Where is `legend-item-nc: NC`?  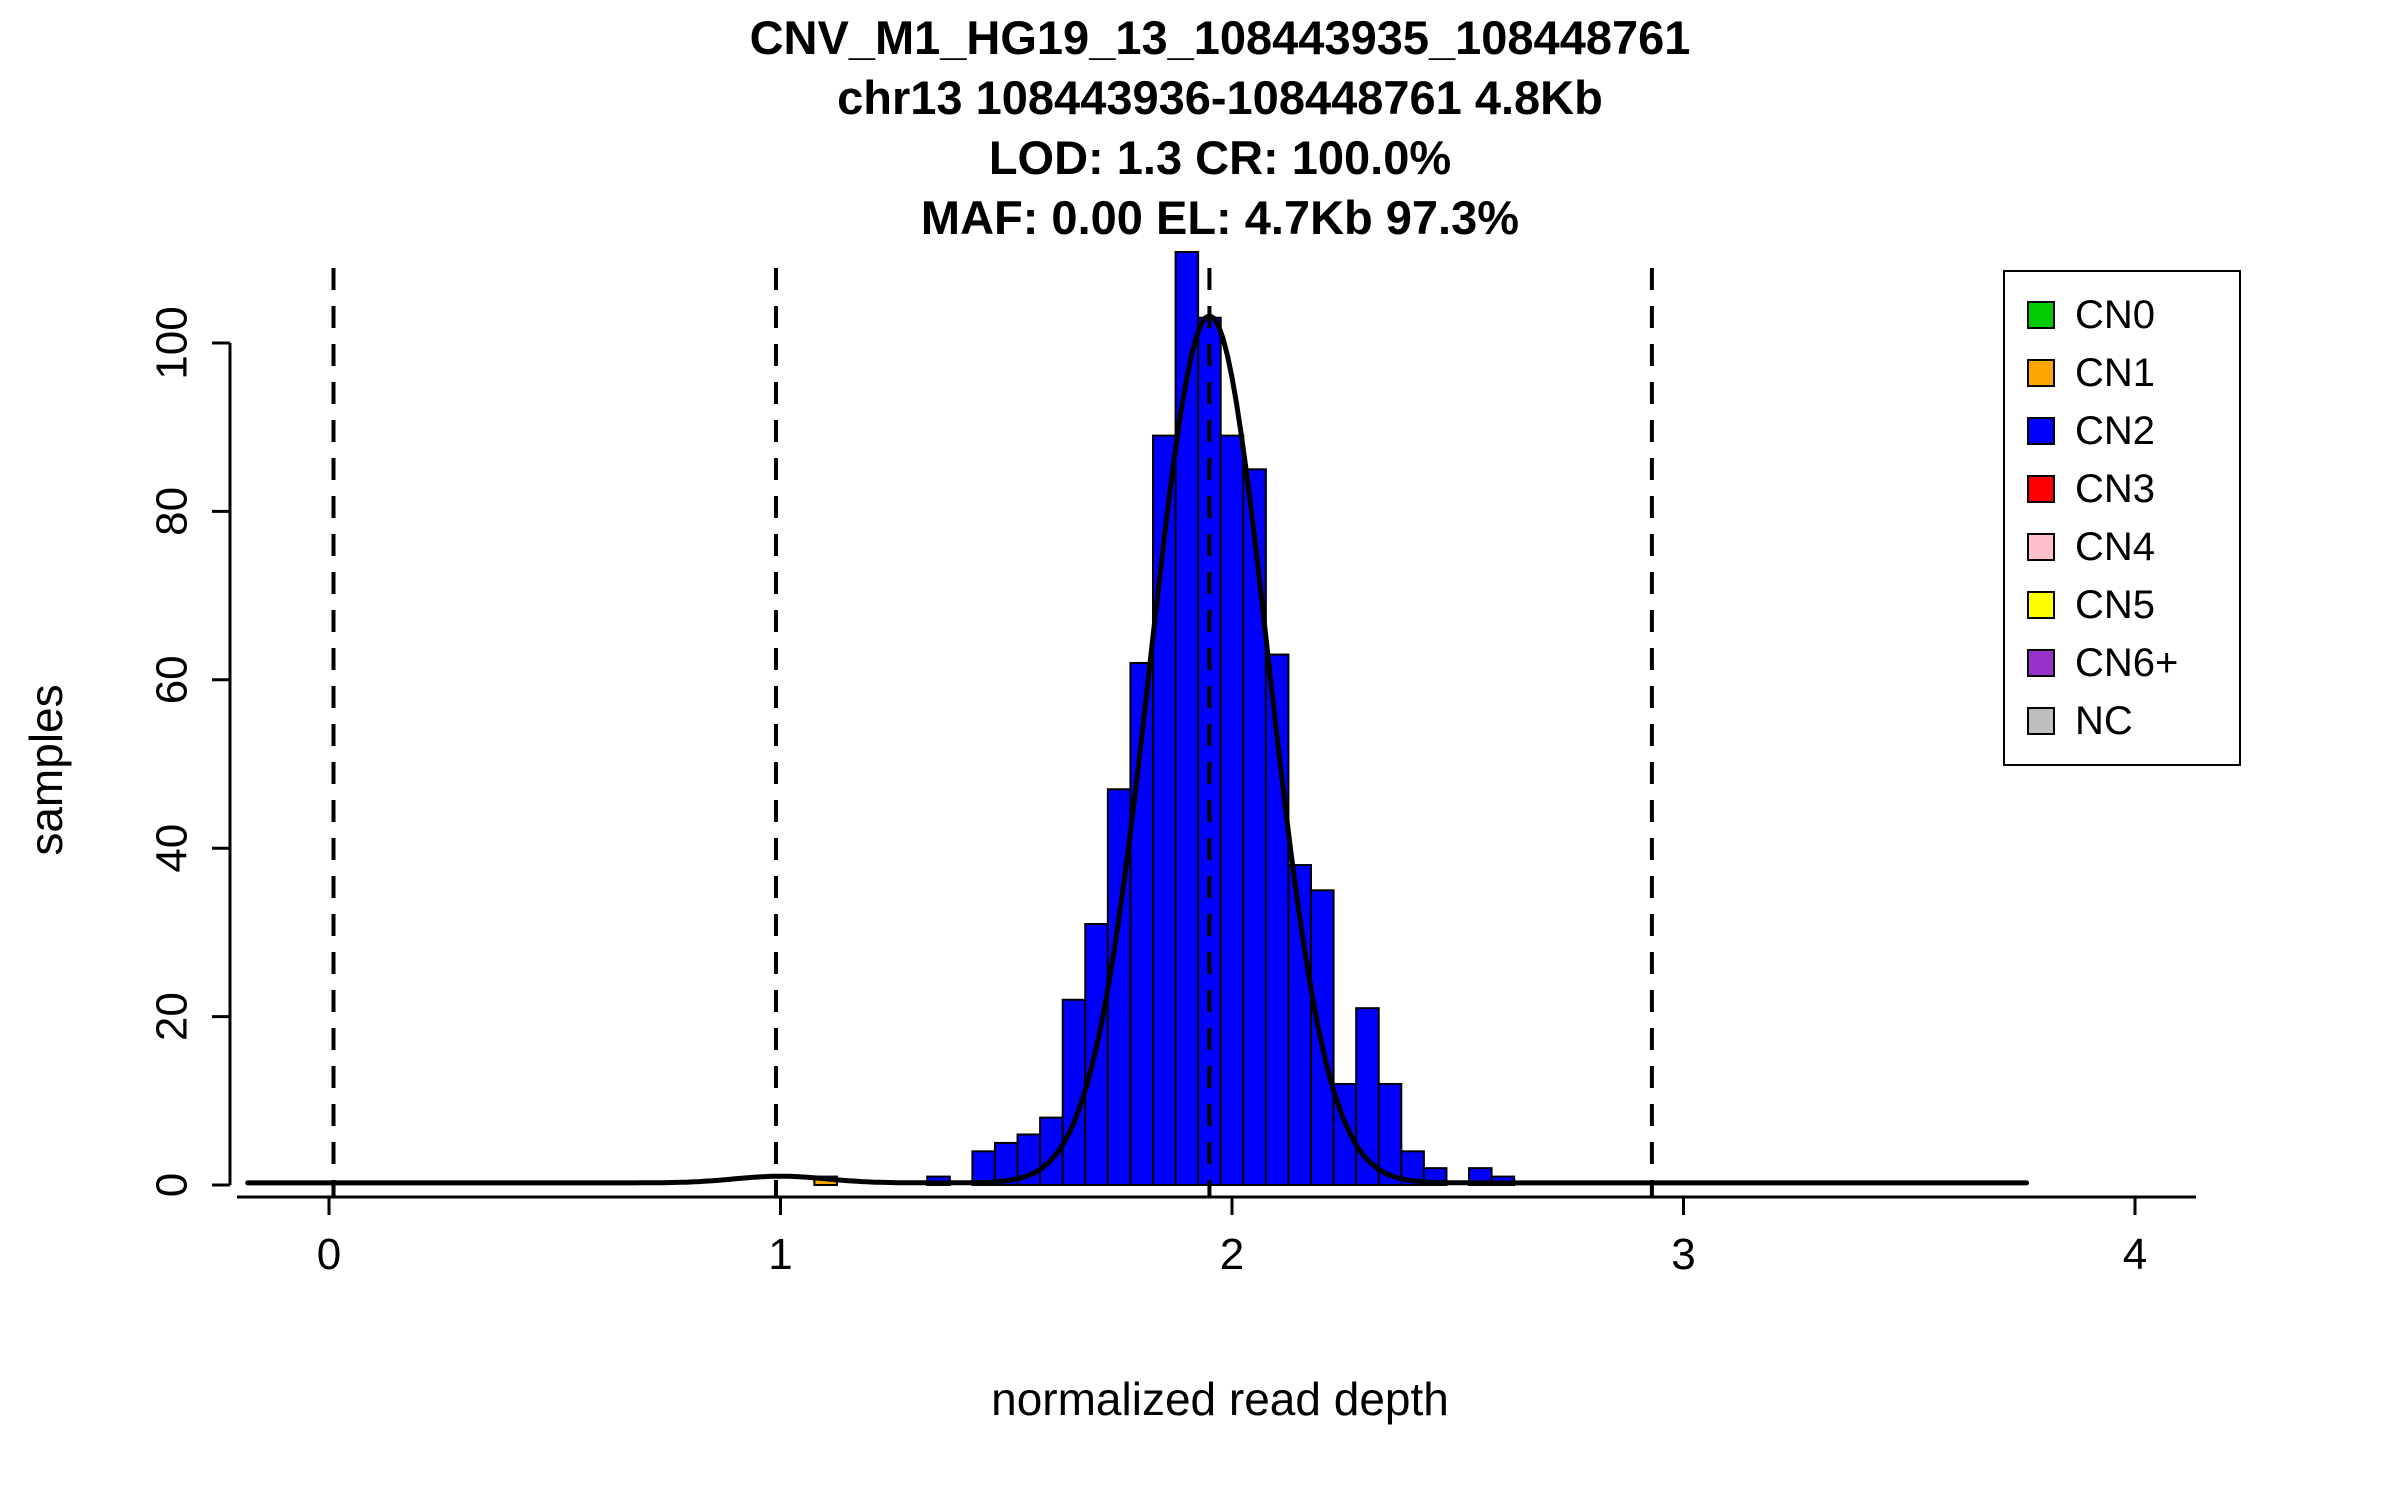 legend-item-nc: NC is located at coordinates (2122, 721).